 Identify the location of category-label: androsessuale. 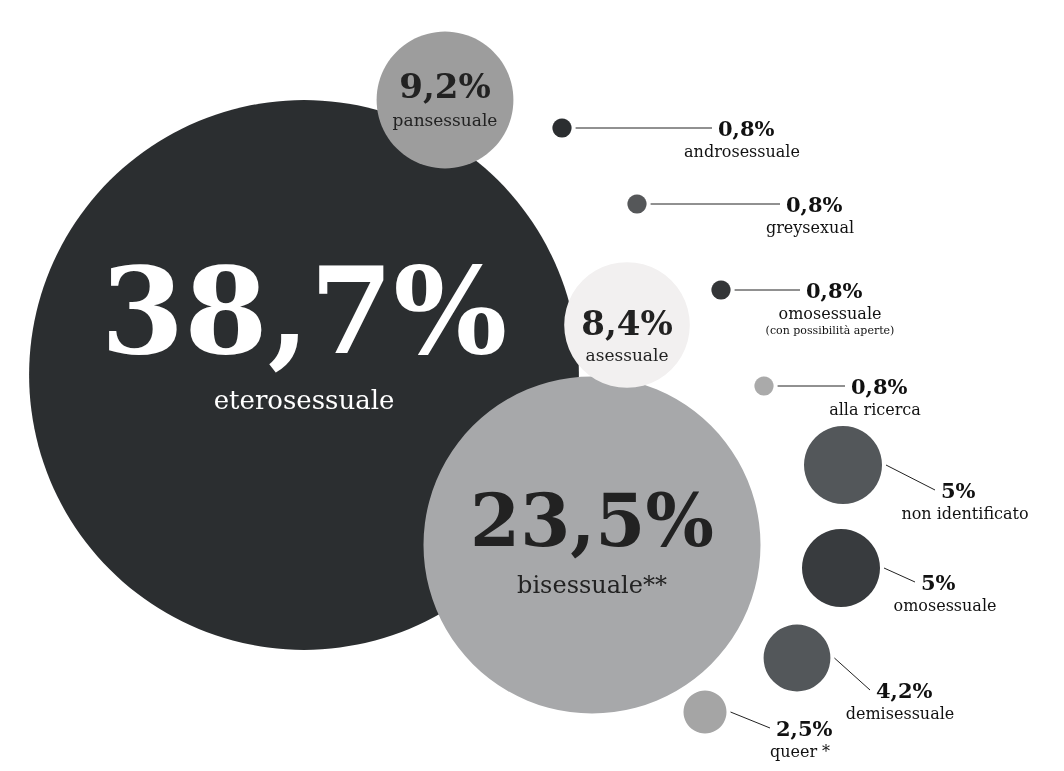
(742, 151).